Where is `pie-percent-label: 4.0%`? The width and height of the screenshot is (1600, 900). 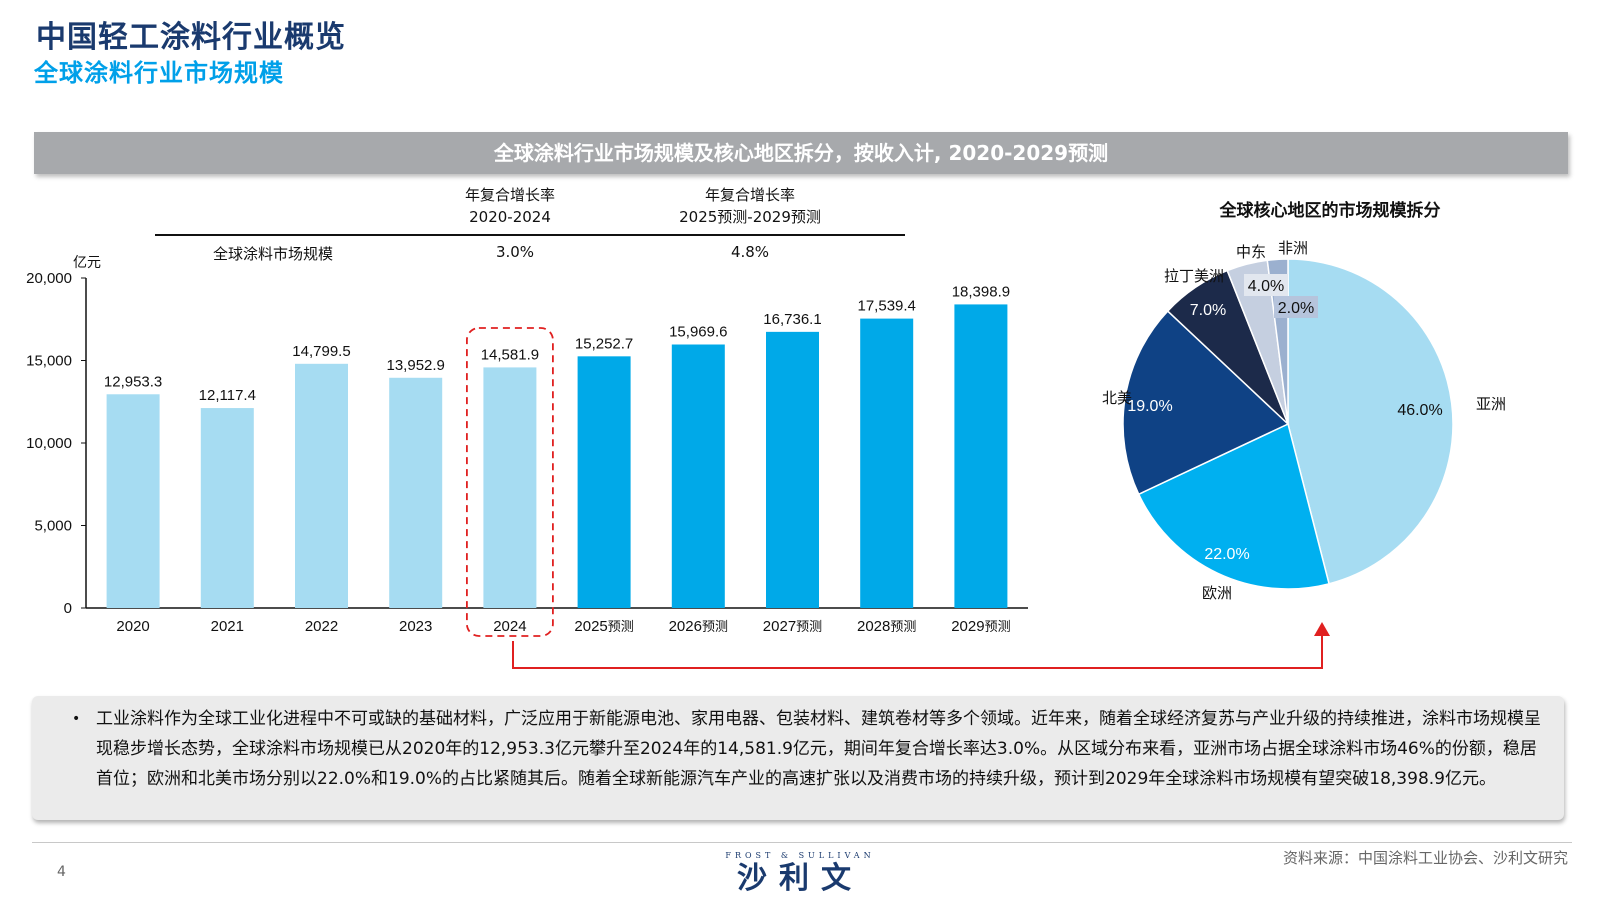
pie-percent-label: 4.0% is located at coordinates (1266, 286).